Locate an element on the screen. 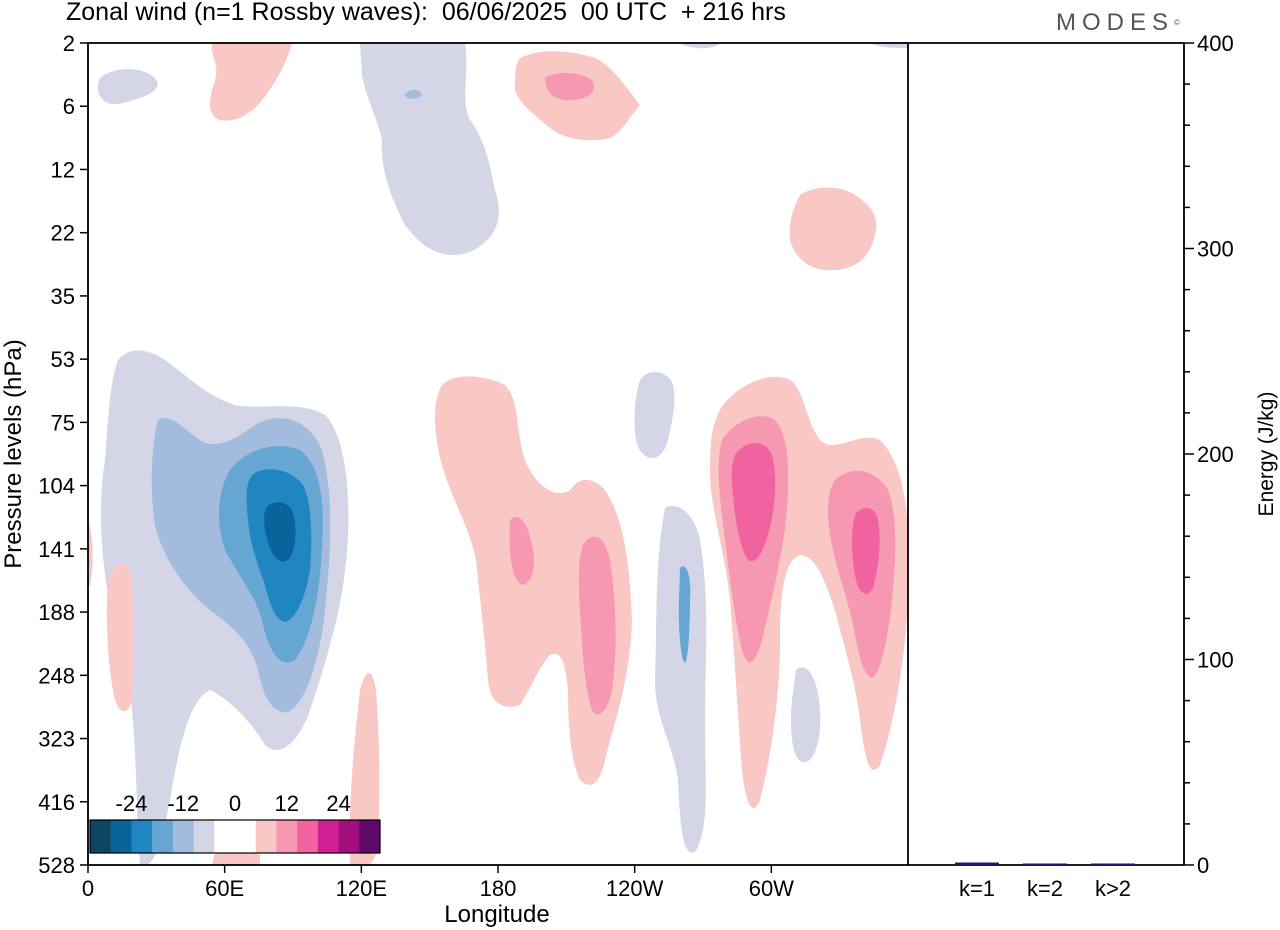  colorbar-label: -12 is located at coordinates (183, 803).